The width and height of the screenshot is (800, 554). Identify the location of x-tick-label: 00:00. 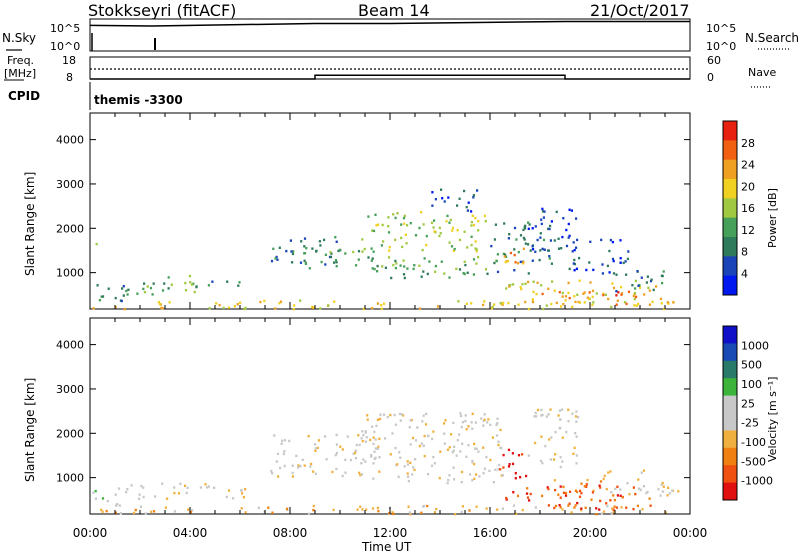
(690, 533).